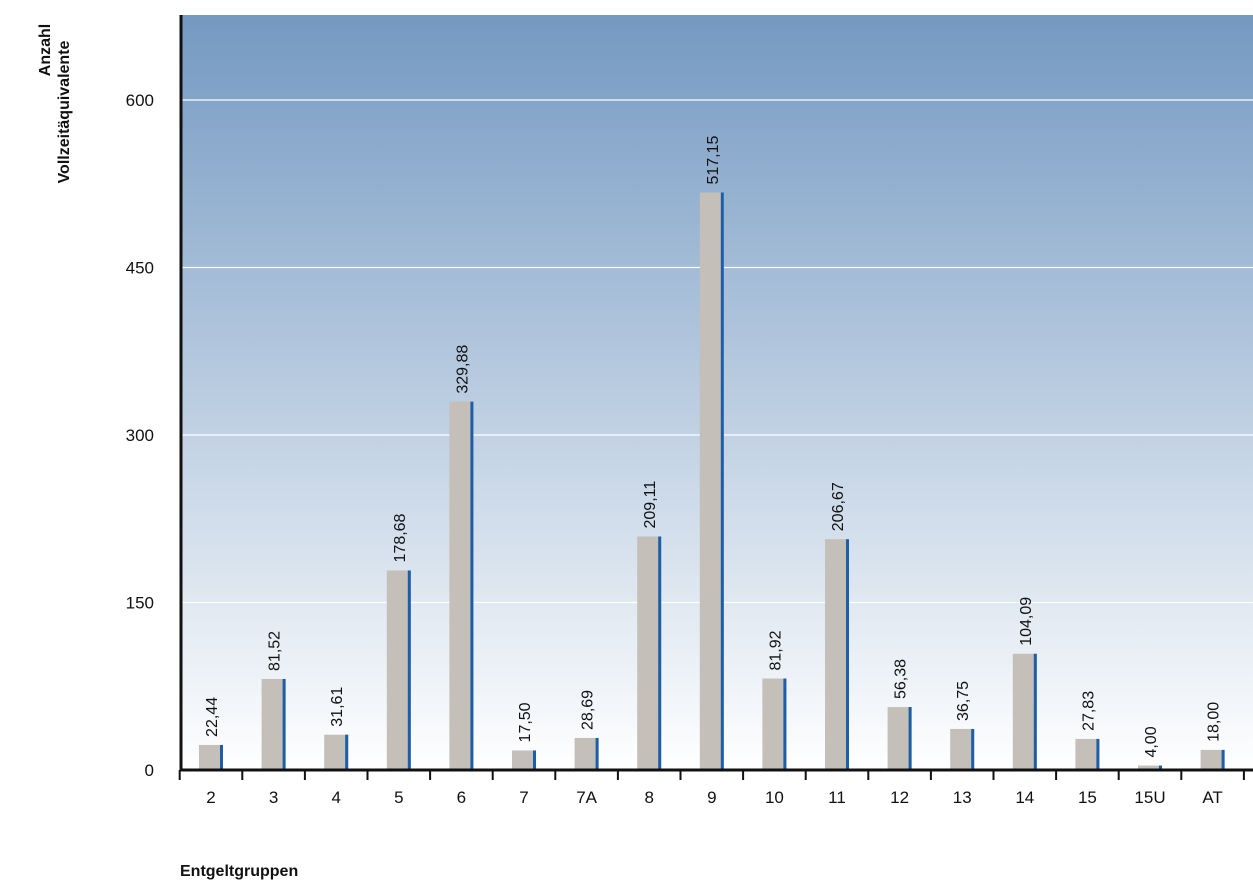  I want to click on value-label: 28,69, so click(588, 710).